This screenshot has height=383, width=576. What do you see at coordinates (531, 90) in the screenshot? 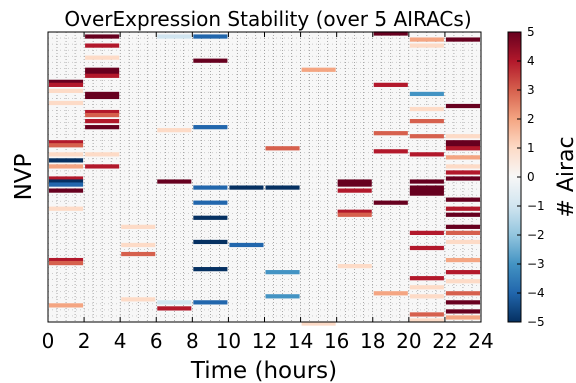
I see `colorbar-tick-label: 3` at bounding box center [531, 90].